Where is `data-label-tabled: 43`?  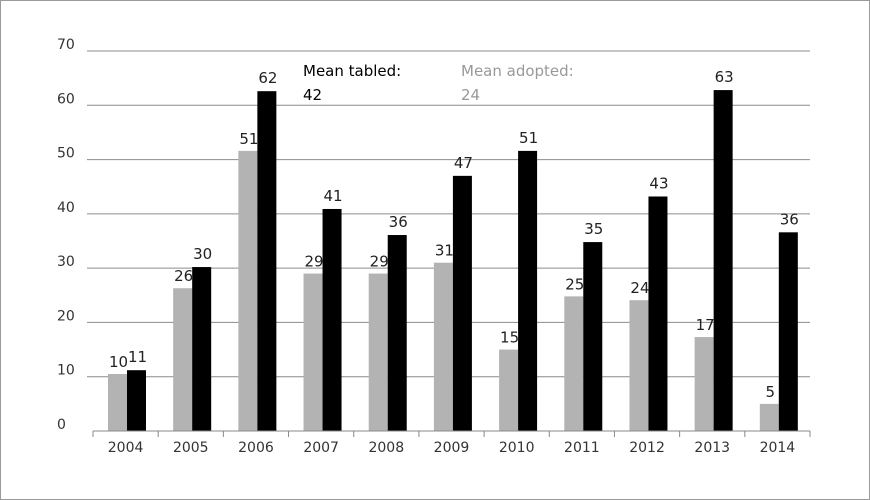
data-label-tabled: 43 is located at coordinates (658, 183).